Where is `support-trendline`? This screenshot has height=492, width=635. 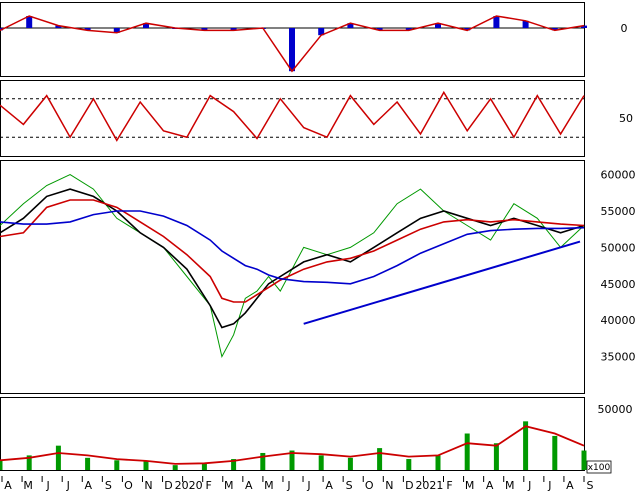 support-trendline is located at coordinates (442, 282).